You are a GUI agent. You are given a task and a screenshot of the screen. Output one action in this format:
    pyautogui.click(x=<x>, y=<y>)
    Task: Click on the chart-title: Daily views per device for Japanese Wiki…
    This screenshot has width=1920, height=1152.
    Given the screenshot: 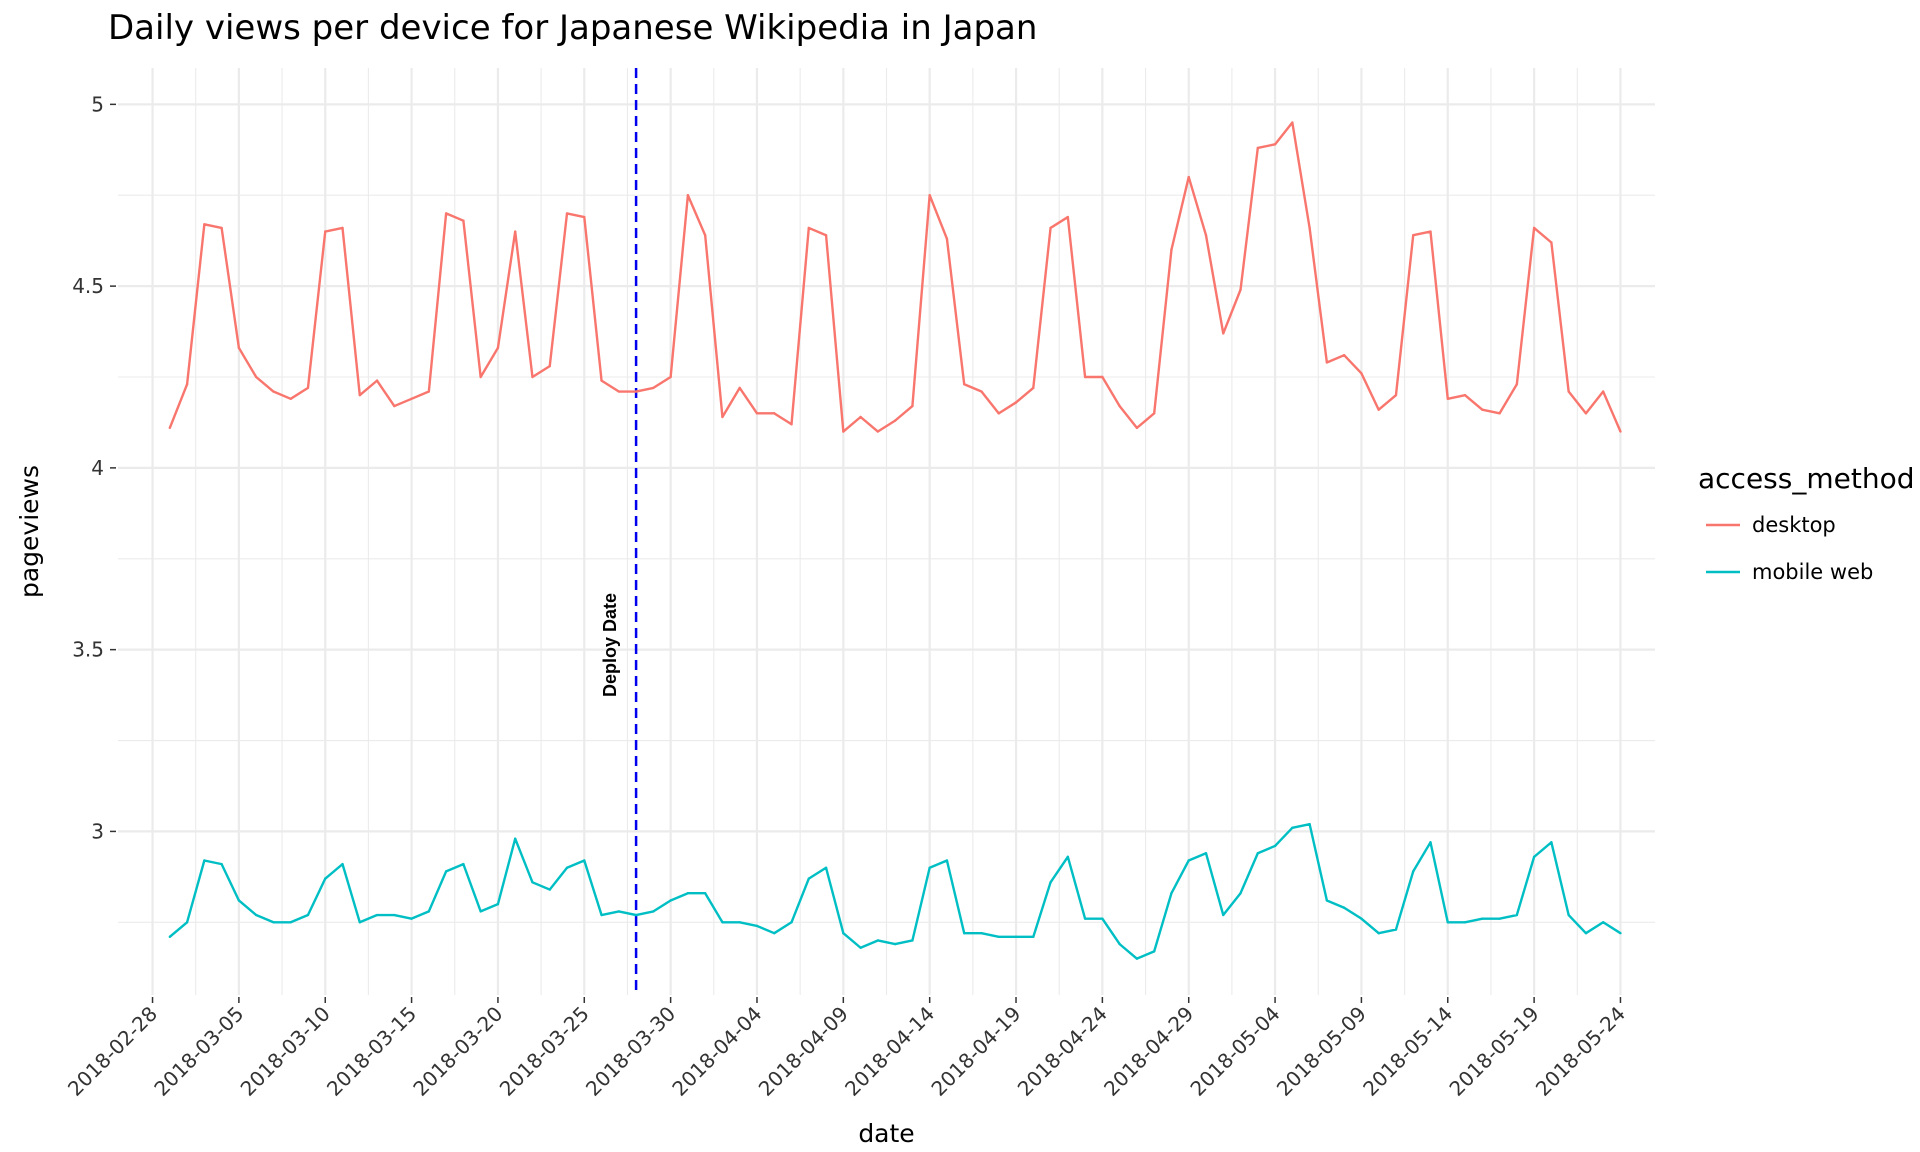 What is the action you would take?
    pyautogui.click(x=573, y=28)
    